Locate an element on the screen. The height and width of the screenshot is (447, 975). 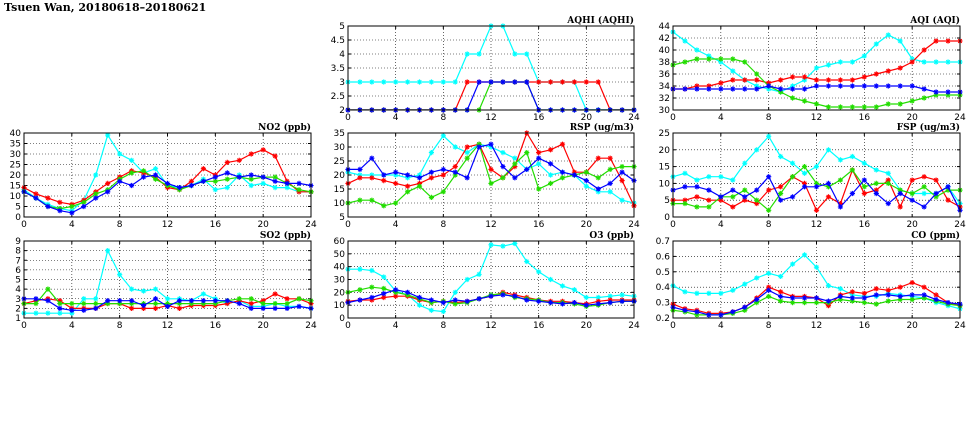
y-tick-label: 8 is located at coordinates (18, 252).